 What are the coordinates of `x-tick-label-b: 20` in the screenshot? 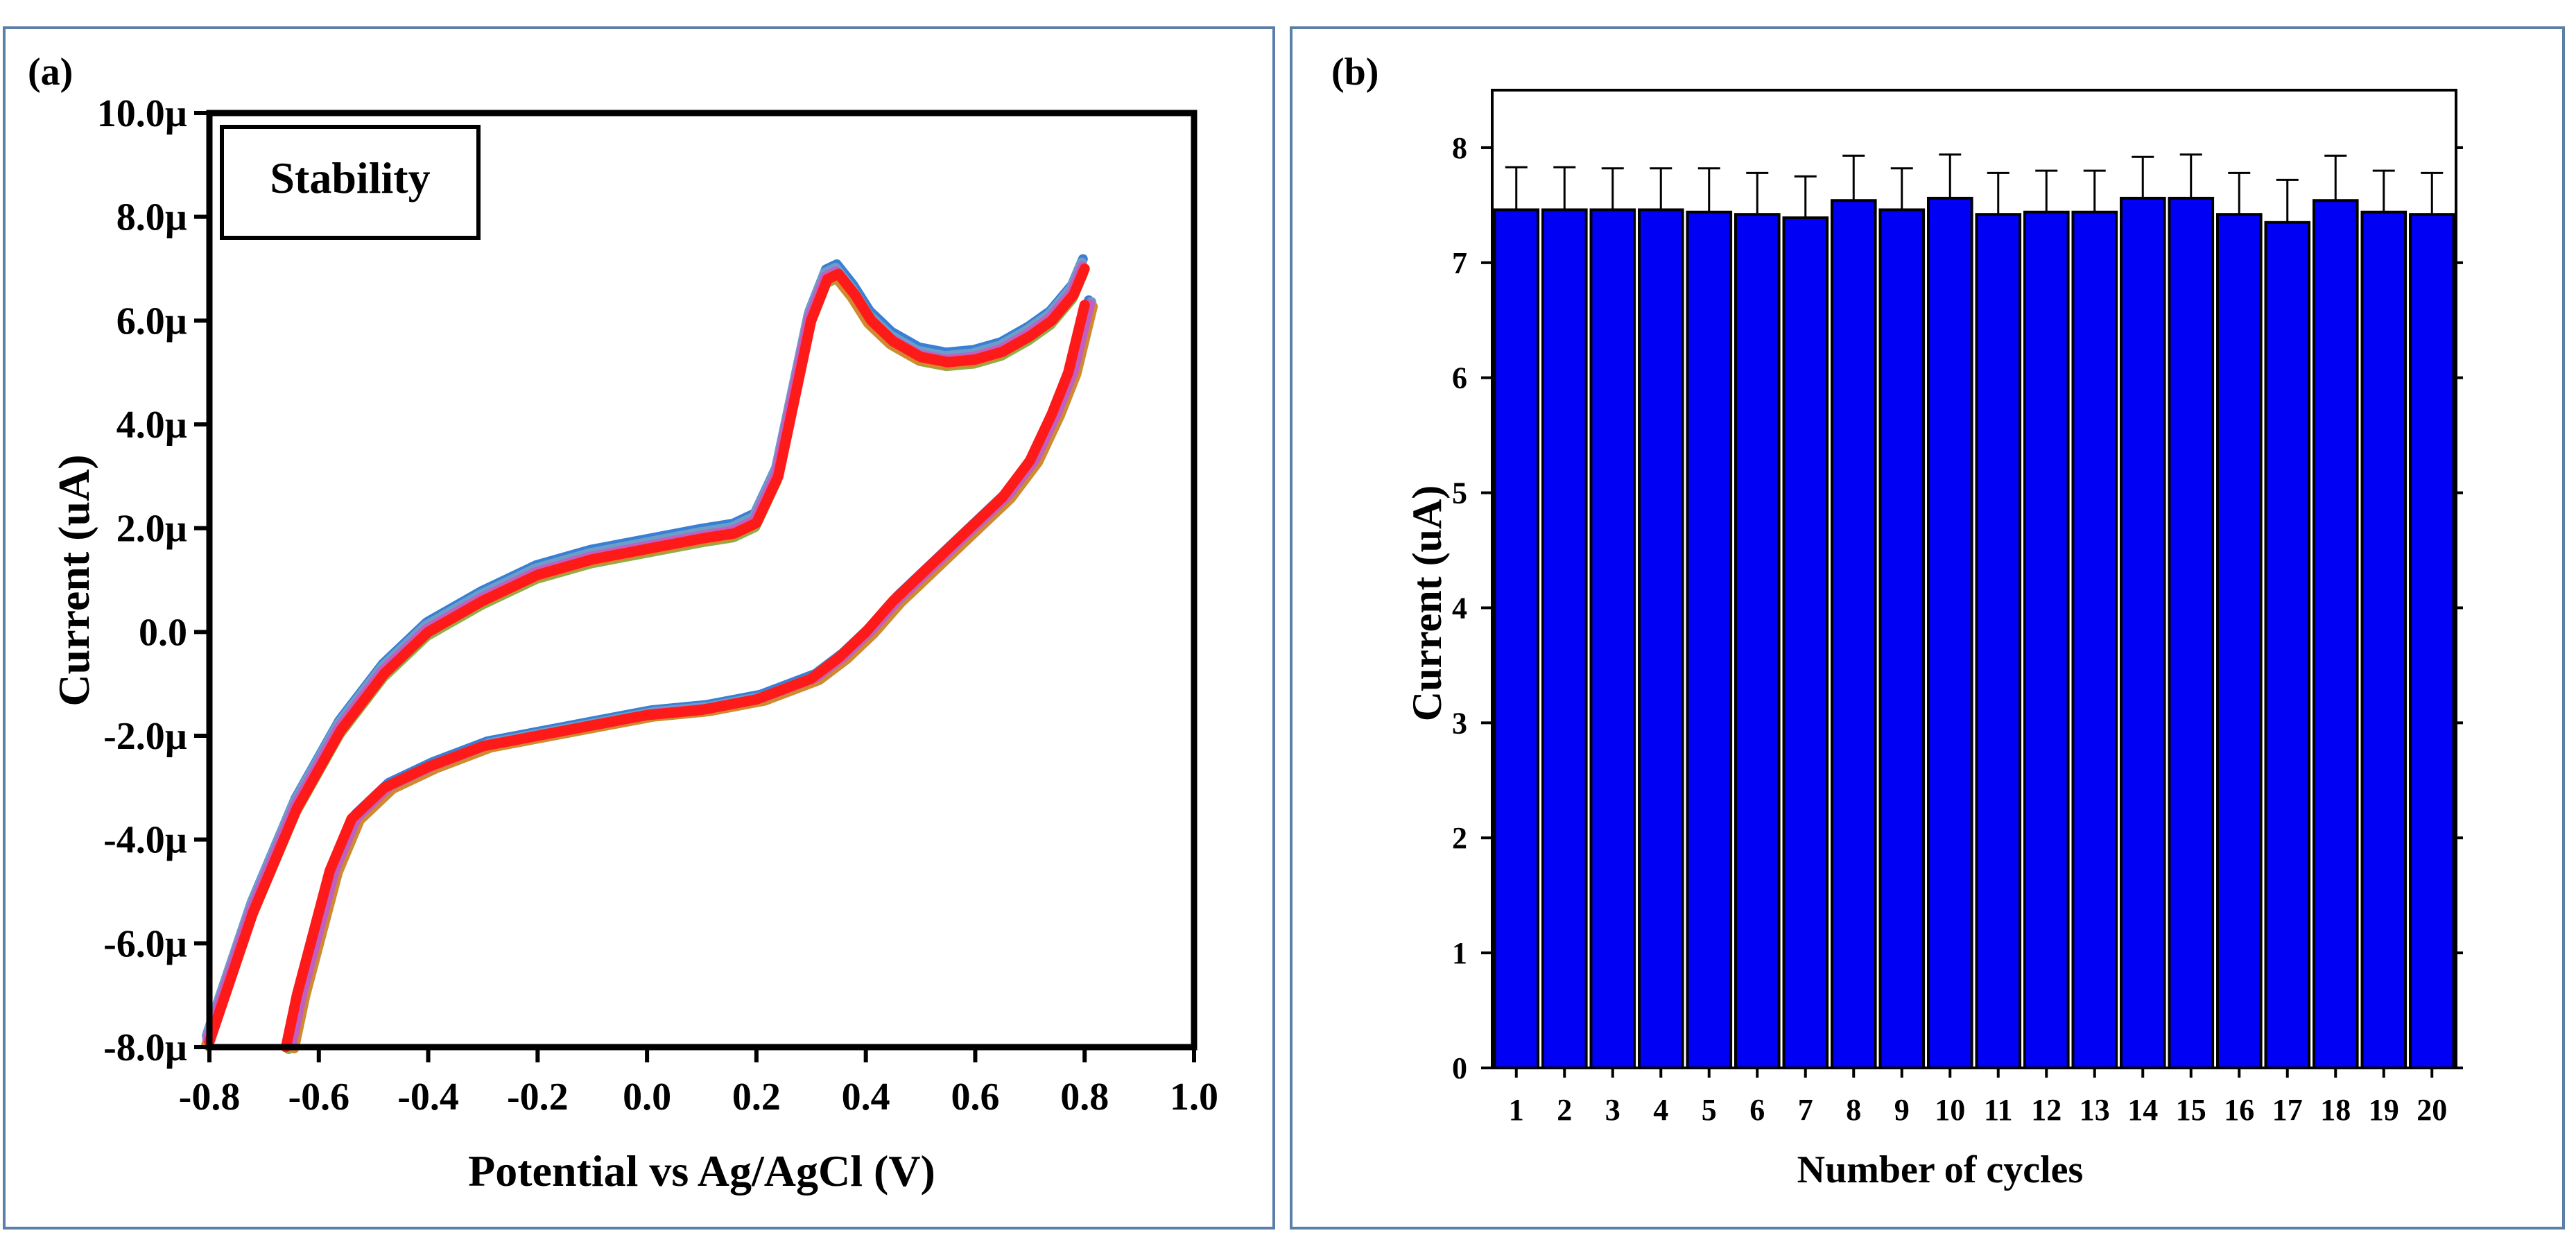 It's located at (2432, 1110).